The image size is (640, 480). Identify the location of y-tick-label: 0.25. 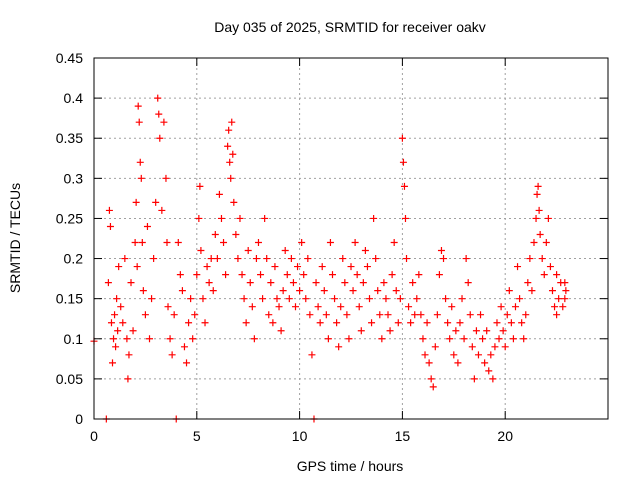
(69, 218).